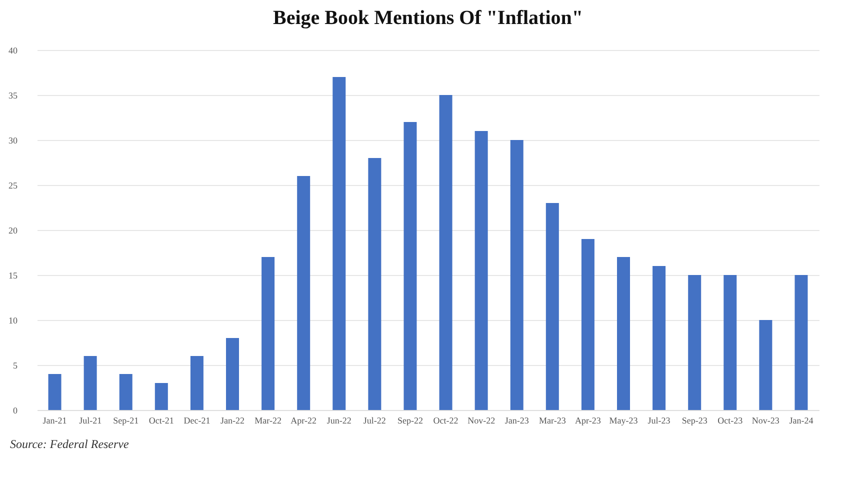 This screenshot has height=486, width=848. I want to click on y-tick-label: 20, so click(13, 231).